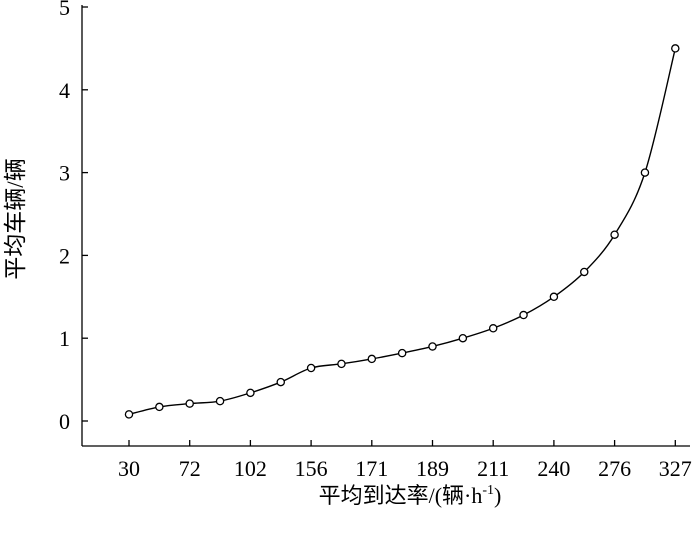 This screenshot has width=700, height=538. Describe the element at coordinates (64, 338) in the screenshot. I see `y-tick-label: 1` at that location.